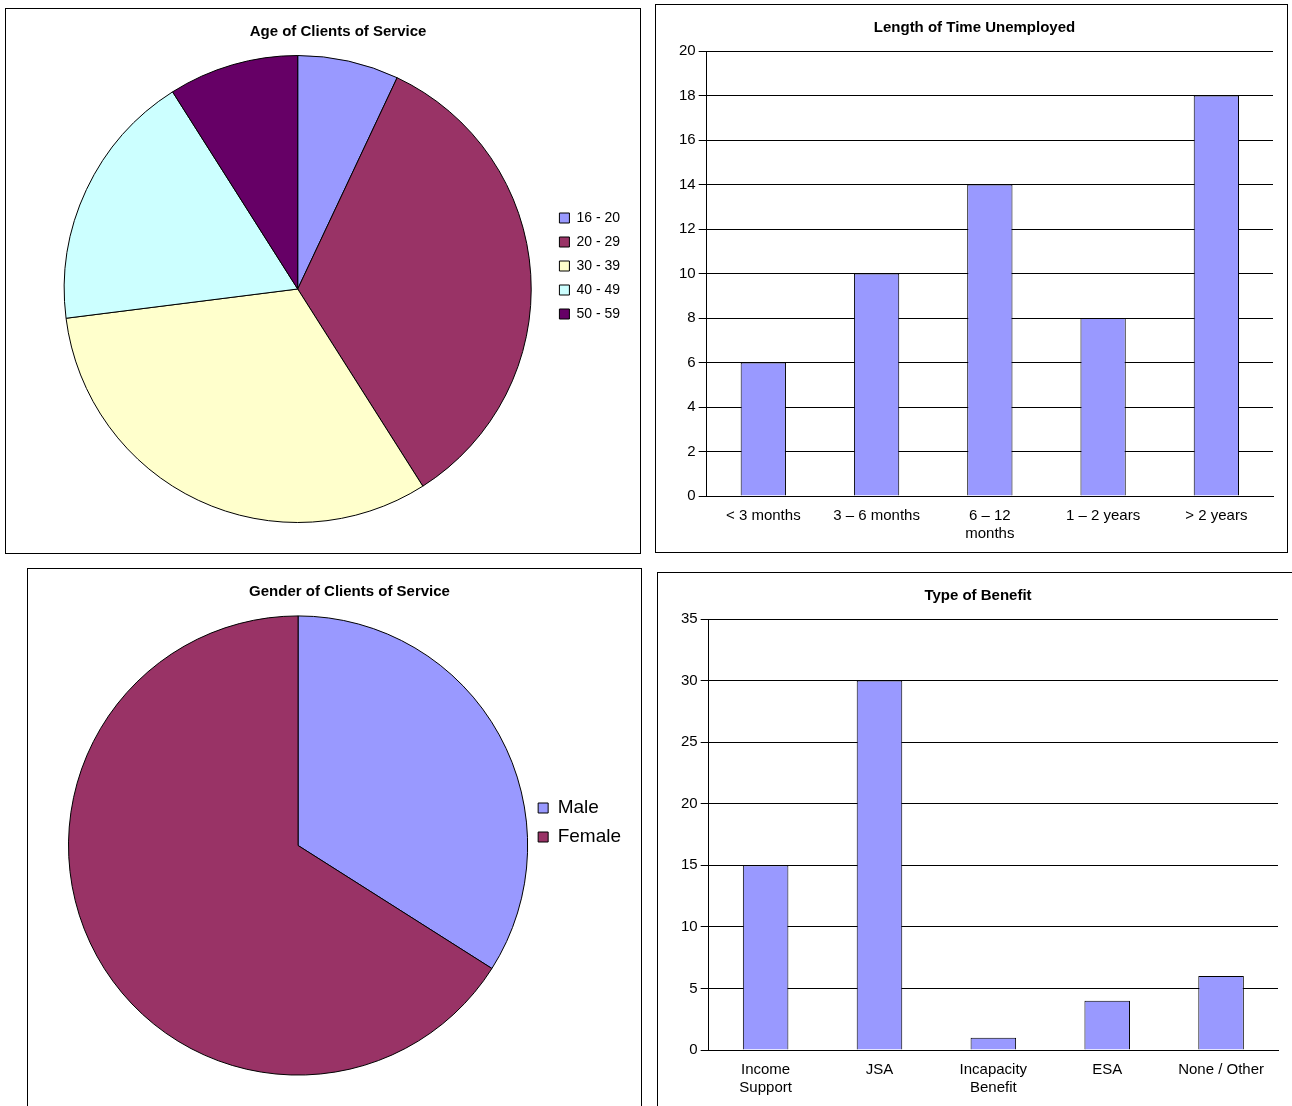  What do you see at coordinates (589, 836) in the screenshot?
I see `legend-label: Female` at bounding box center [589, 836].